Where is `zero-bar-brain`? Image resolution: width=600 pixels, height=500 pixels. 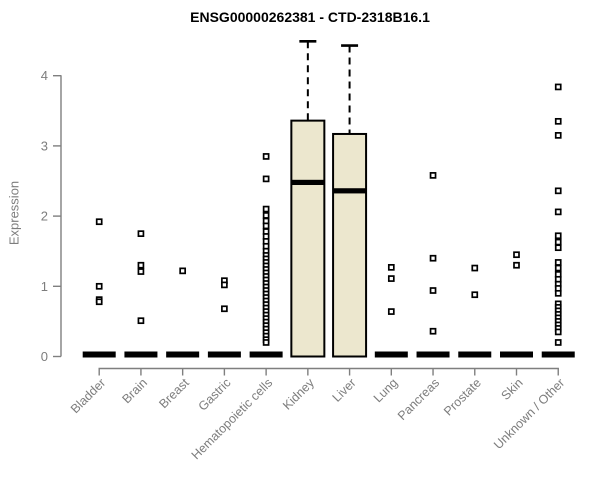 zero-bar-brain is located at coordinates (141, 354).